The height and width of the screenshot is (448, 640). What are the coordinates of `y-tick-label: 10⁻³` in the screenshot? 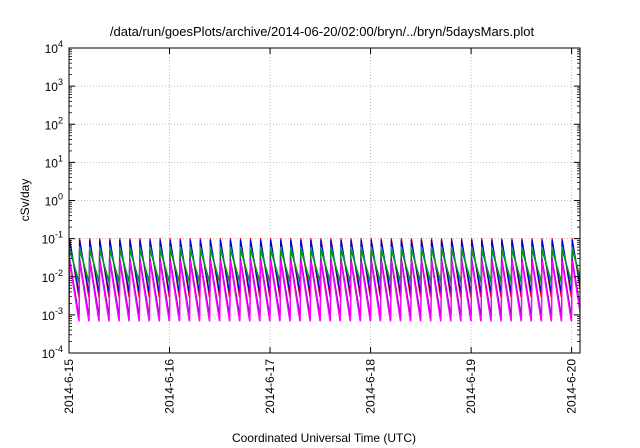 It's located at (52, 314).